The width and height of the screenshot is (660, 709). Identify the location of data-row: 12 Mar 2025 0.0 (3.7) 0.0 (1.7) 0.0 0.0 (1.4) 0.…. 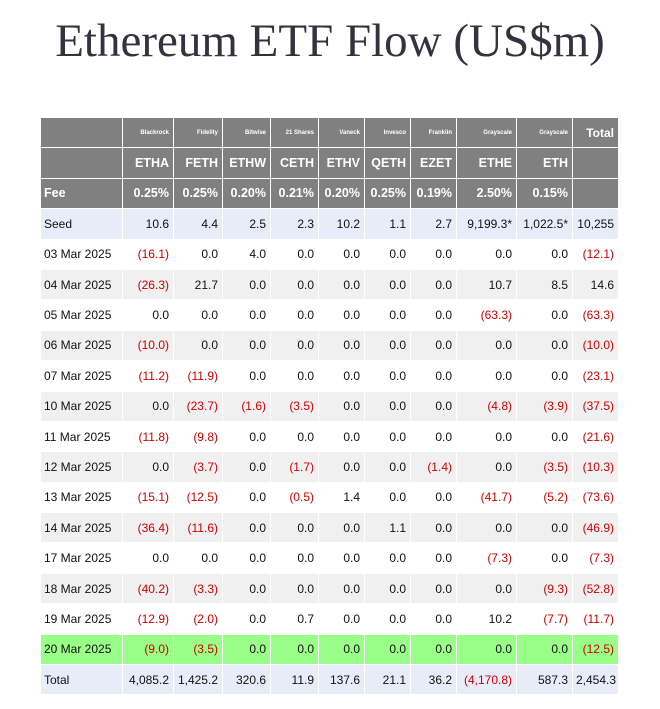
(329, 467).